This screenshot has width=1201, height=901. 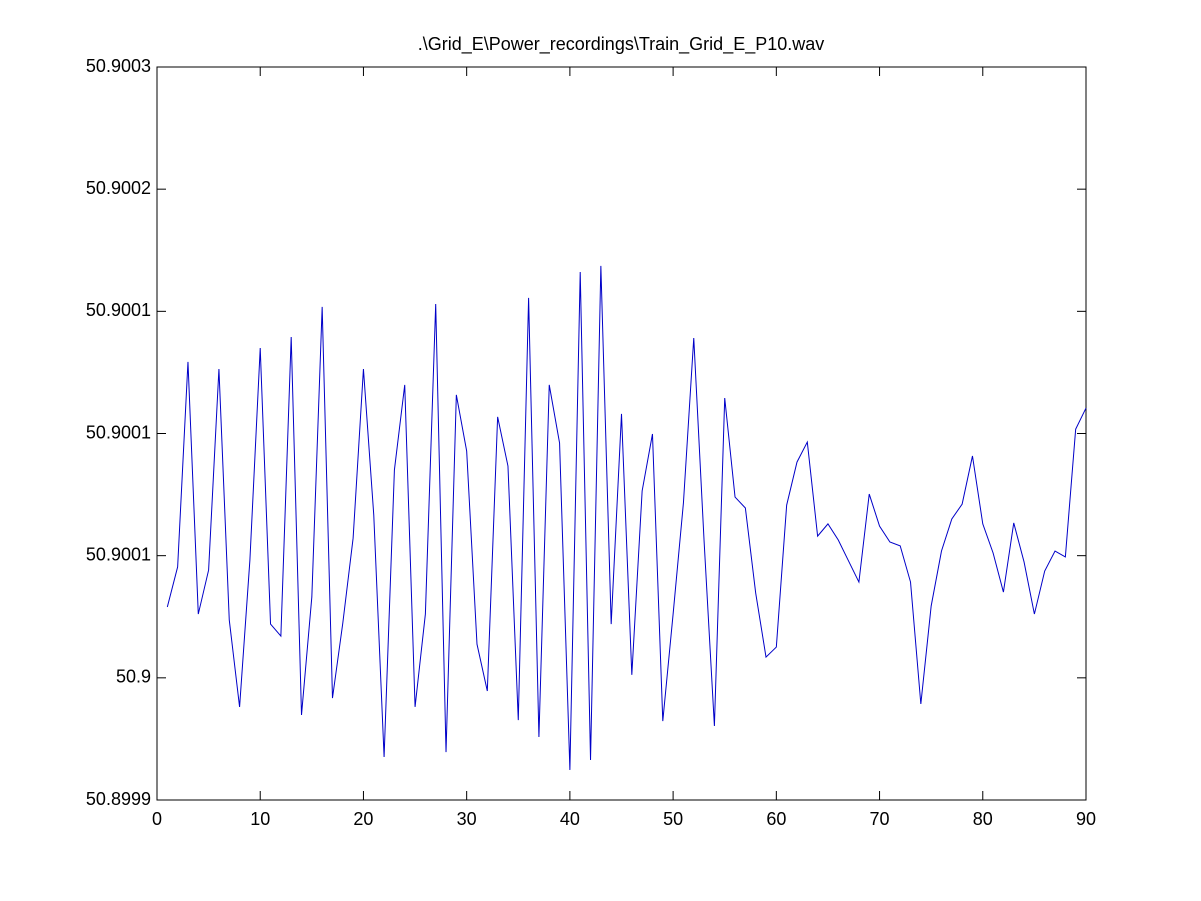 What do you see at coordinates (467, 819) in the screenshot?
I see `x-tick-label: 30` at bounding box center [467, 819].